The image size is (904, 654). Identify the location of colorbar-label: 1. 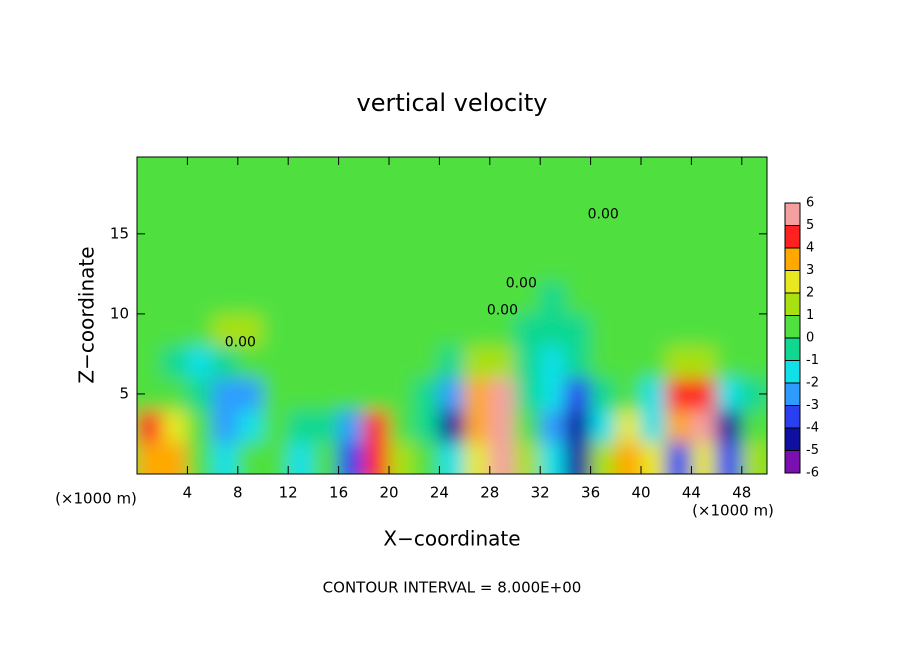
(810, 315).